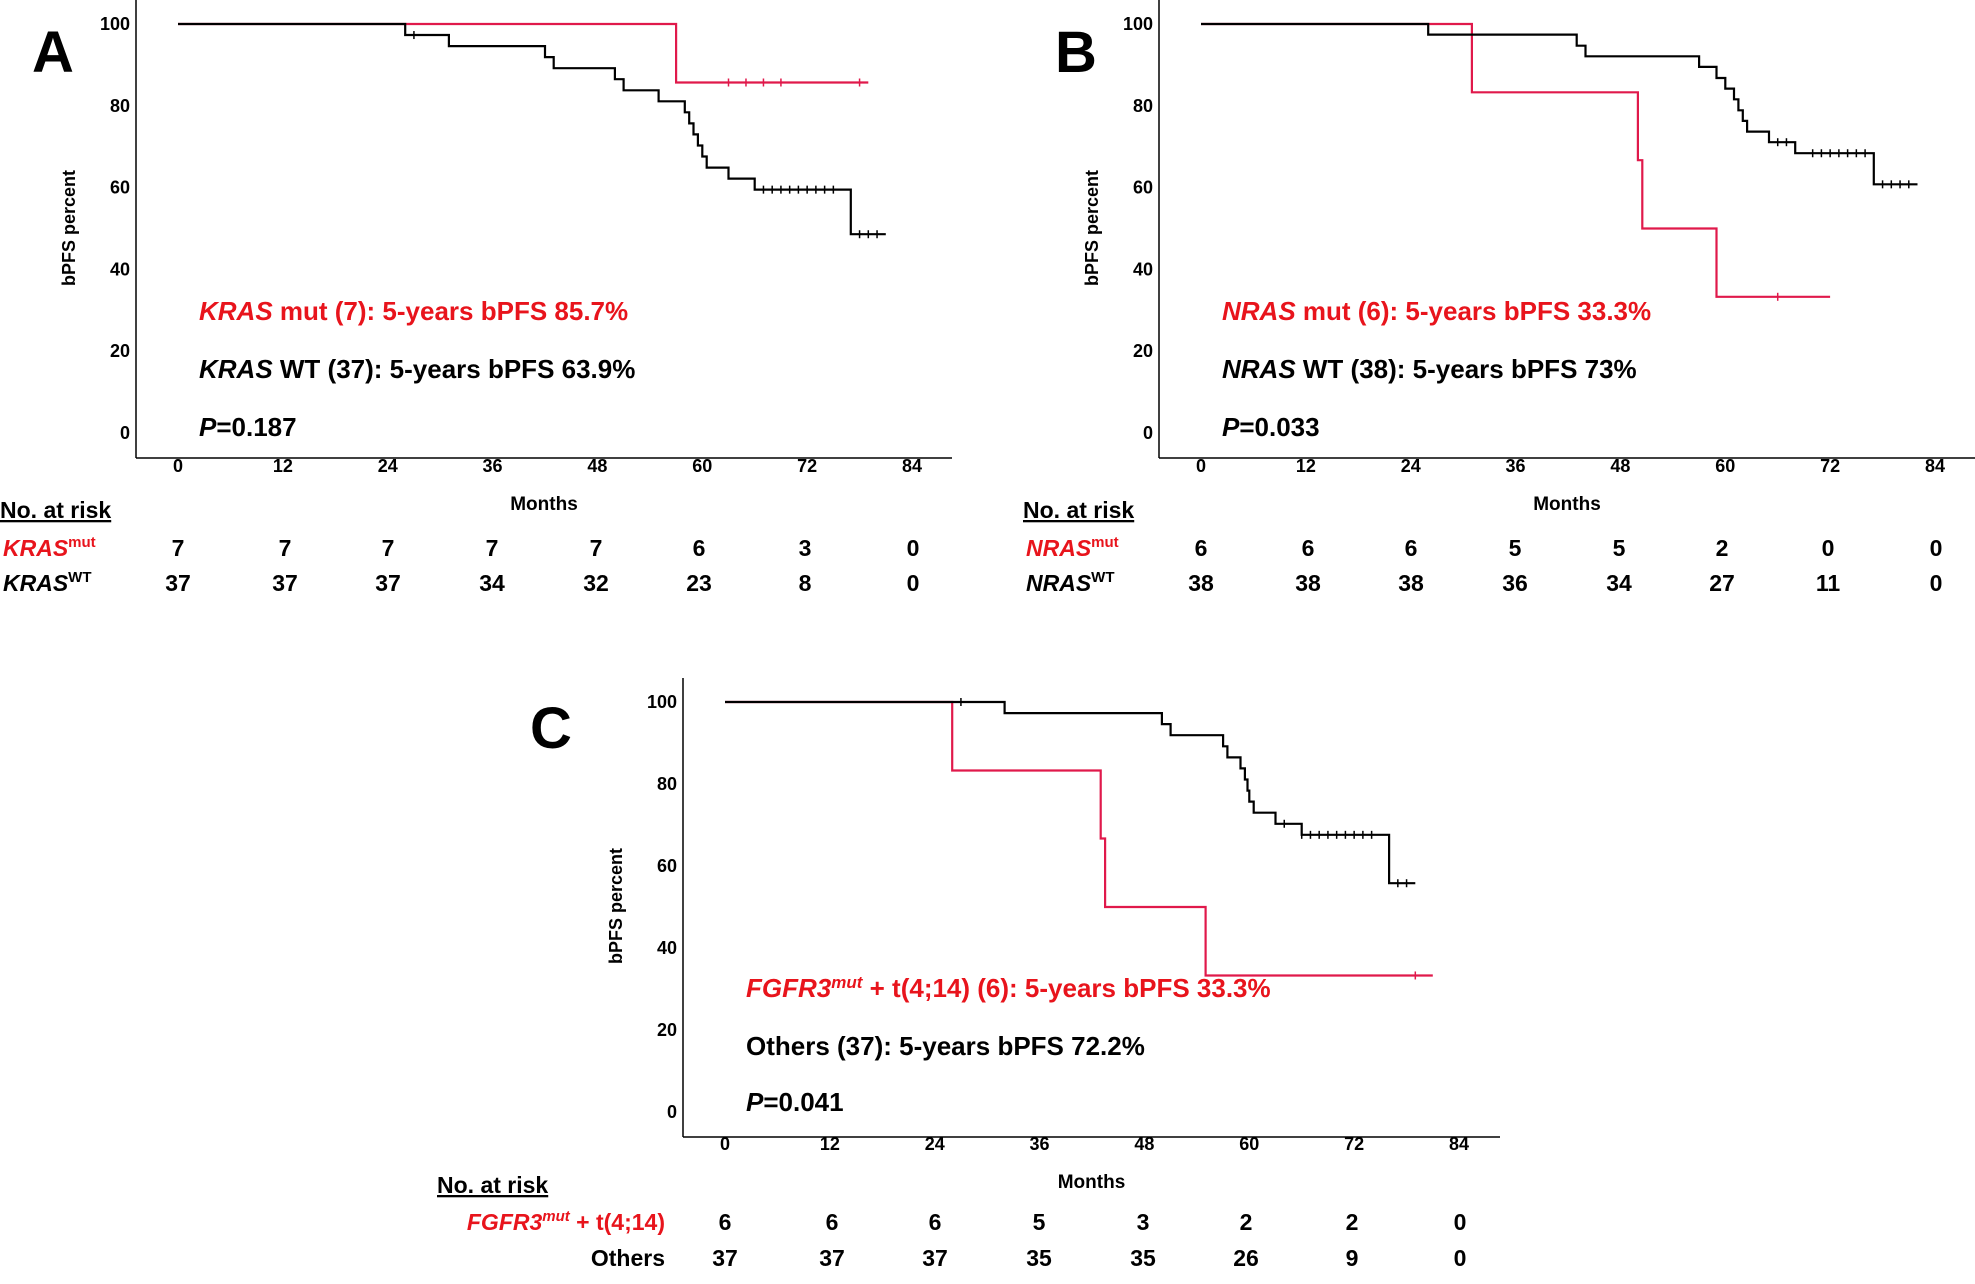 The height and width of the screenshot is (1284, 1975). I want to click on risk-row-label: KRASmut, so click(49, 547).